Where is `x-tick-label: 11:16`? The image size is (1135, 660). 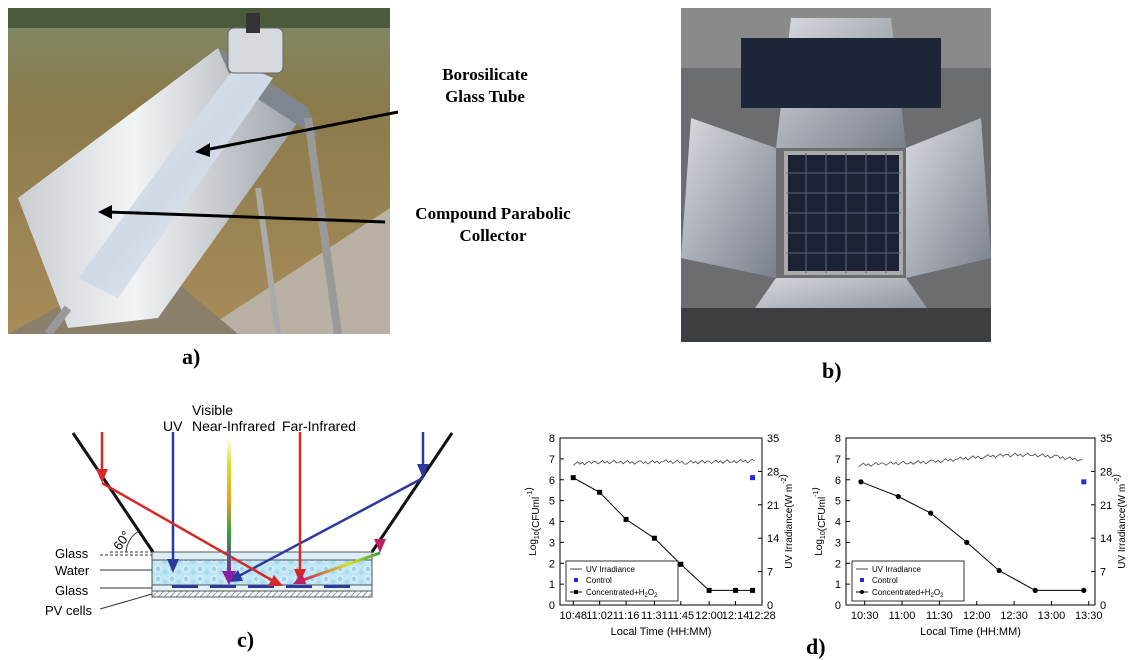 x-tick-label: 11:16 is located at coordinates (626, 616).